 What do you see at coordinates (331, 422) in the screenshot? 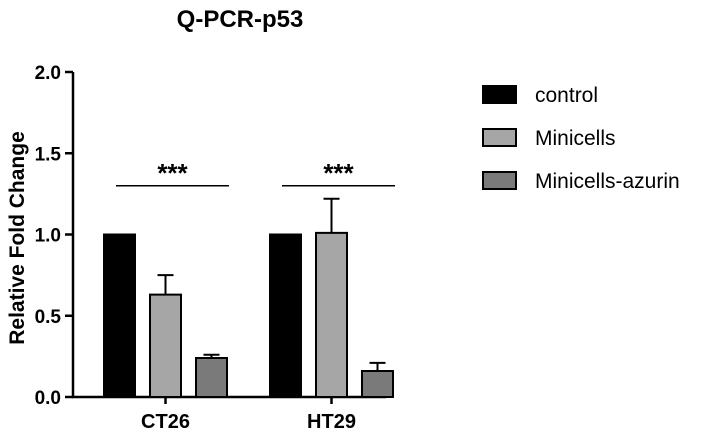
I see `x-tick-label: HT29` at bounding box center [331, 422].